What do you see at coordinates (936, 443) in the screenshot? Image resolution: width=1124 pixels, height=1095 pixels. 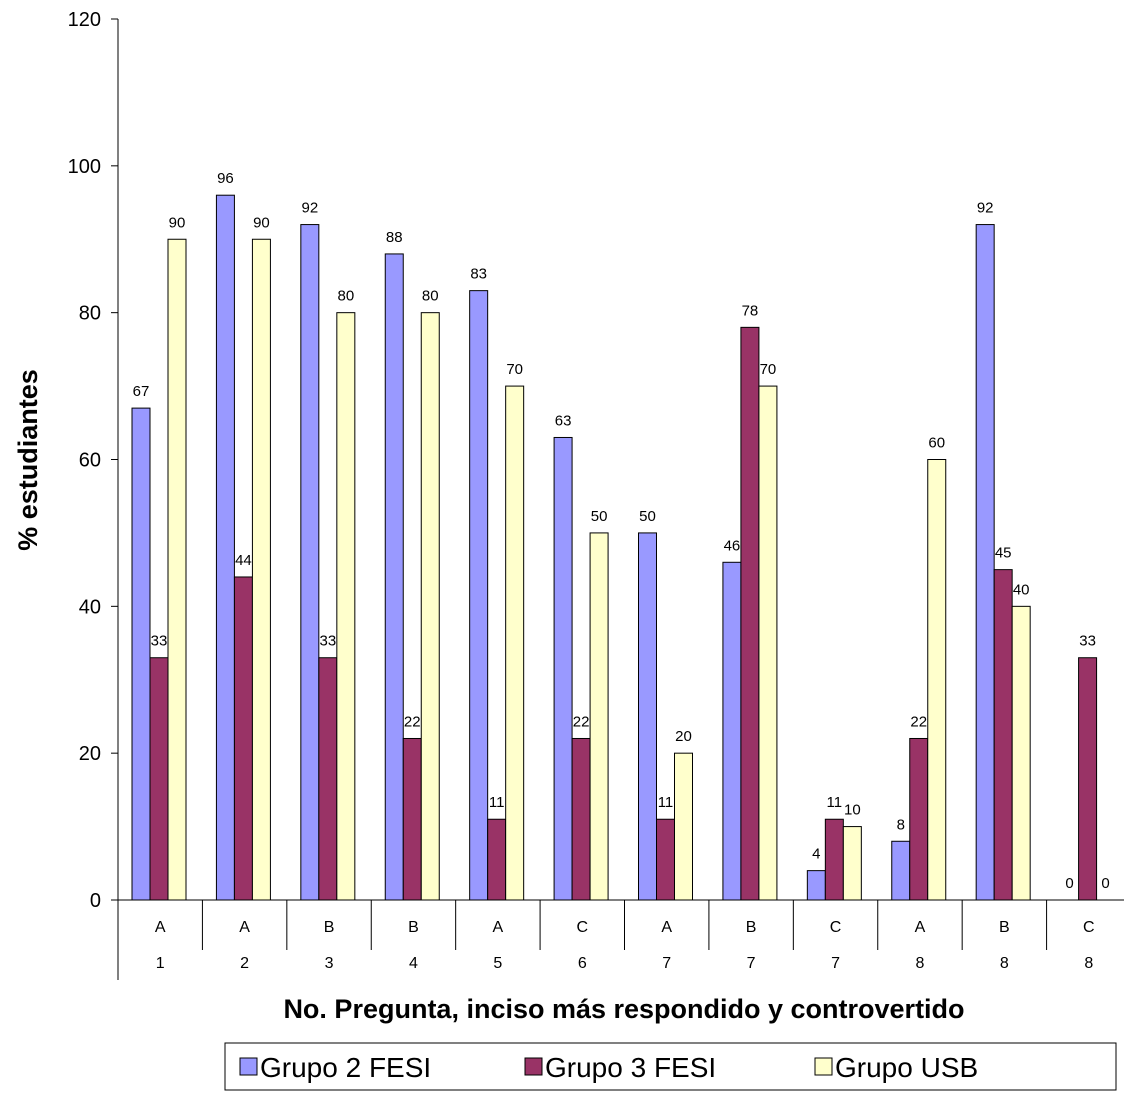 I see `data-label: 60` at bounding box center [936, 443].